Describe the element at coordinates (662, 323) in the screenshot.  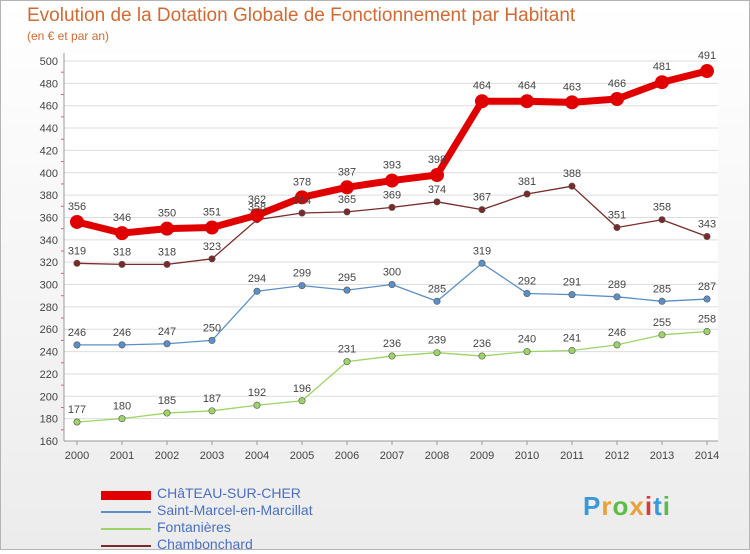
I see `data-label: 255` at that location.